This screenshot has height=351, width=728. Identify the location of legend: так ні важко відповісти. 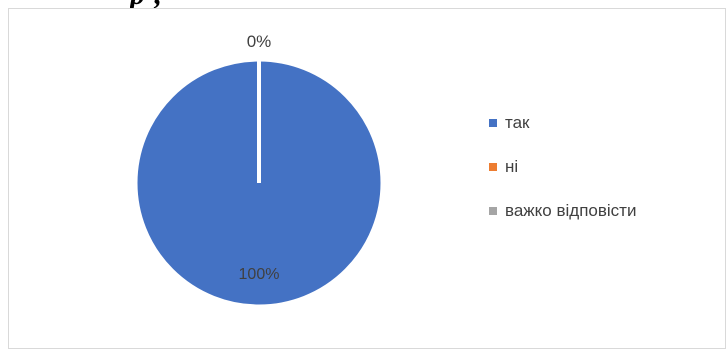
(562, 178).